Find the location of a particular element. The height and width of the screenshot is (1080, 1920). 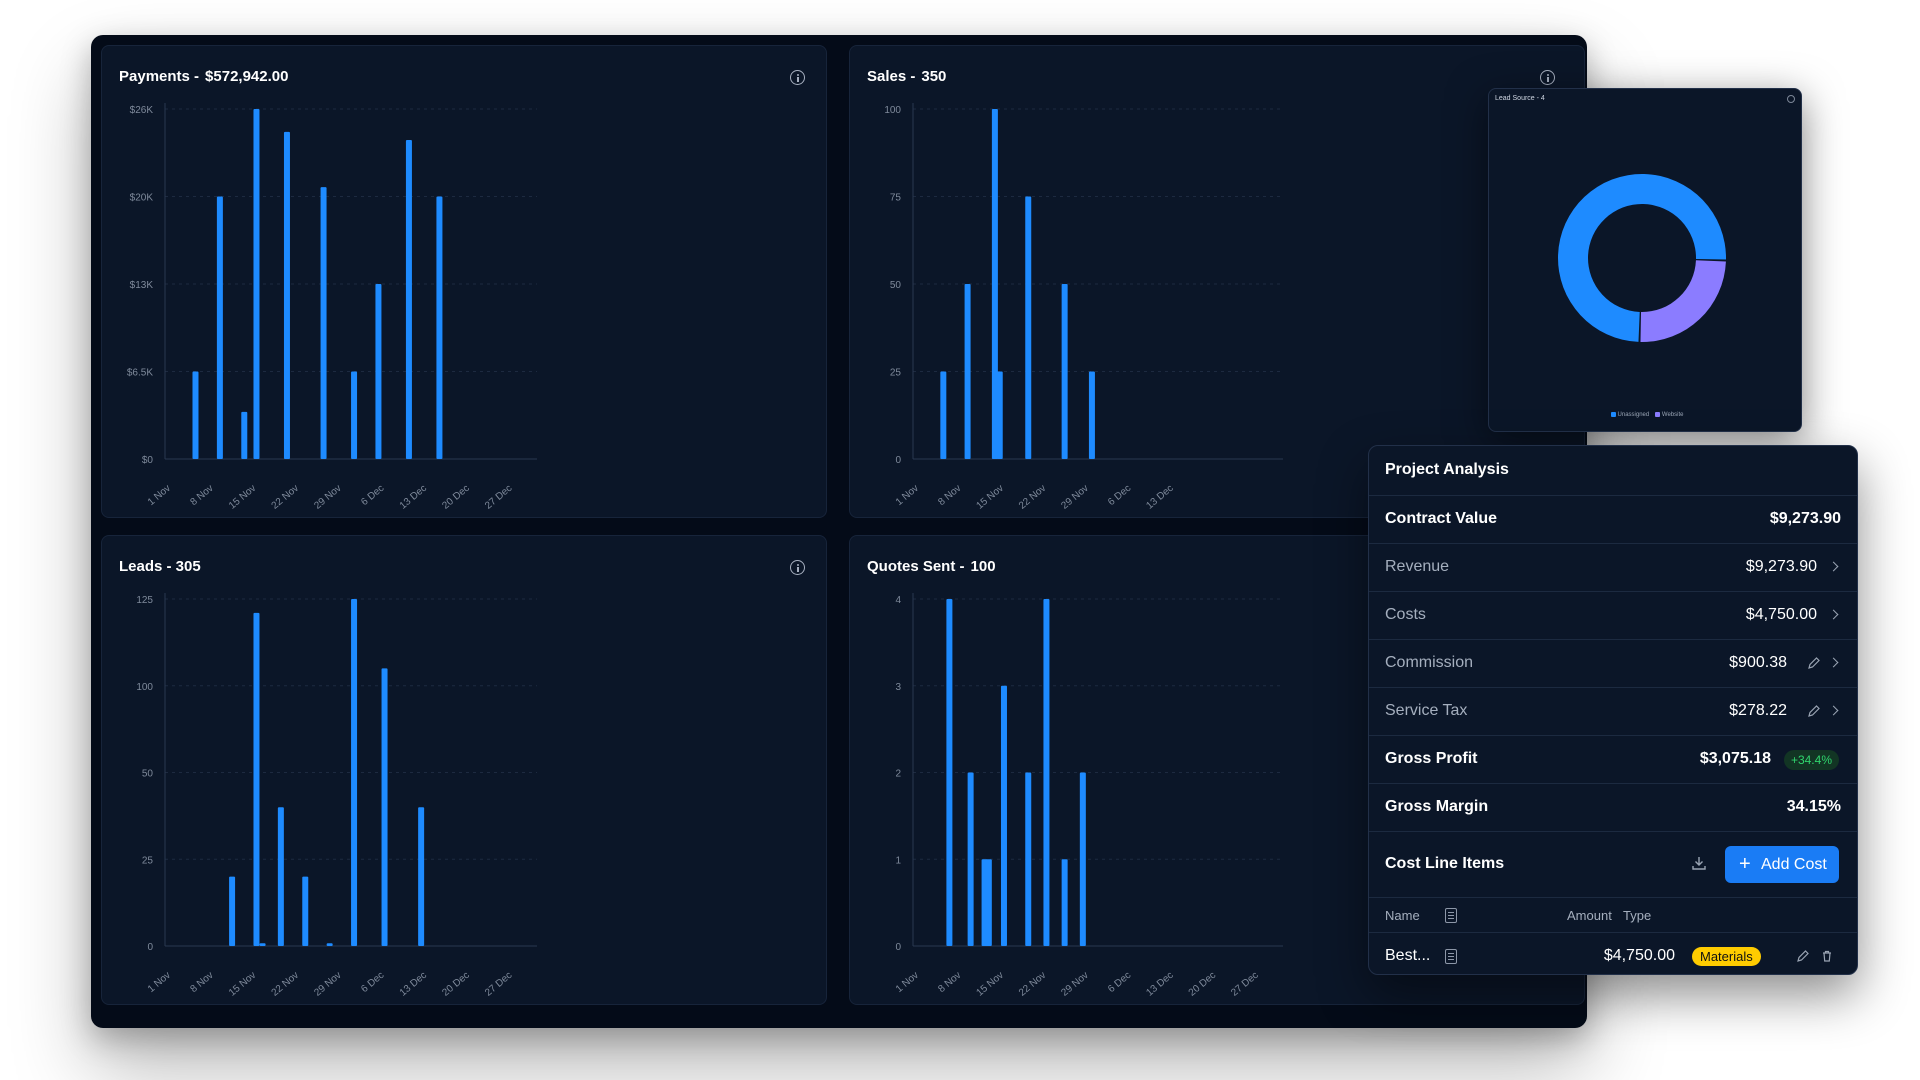

costs-label: Costs is located at coordinates (1405, 614).